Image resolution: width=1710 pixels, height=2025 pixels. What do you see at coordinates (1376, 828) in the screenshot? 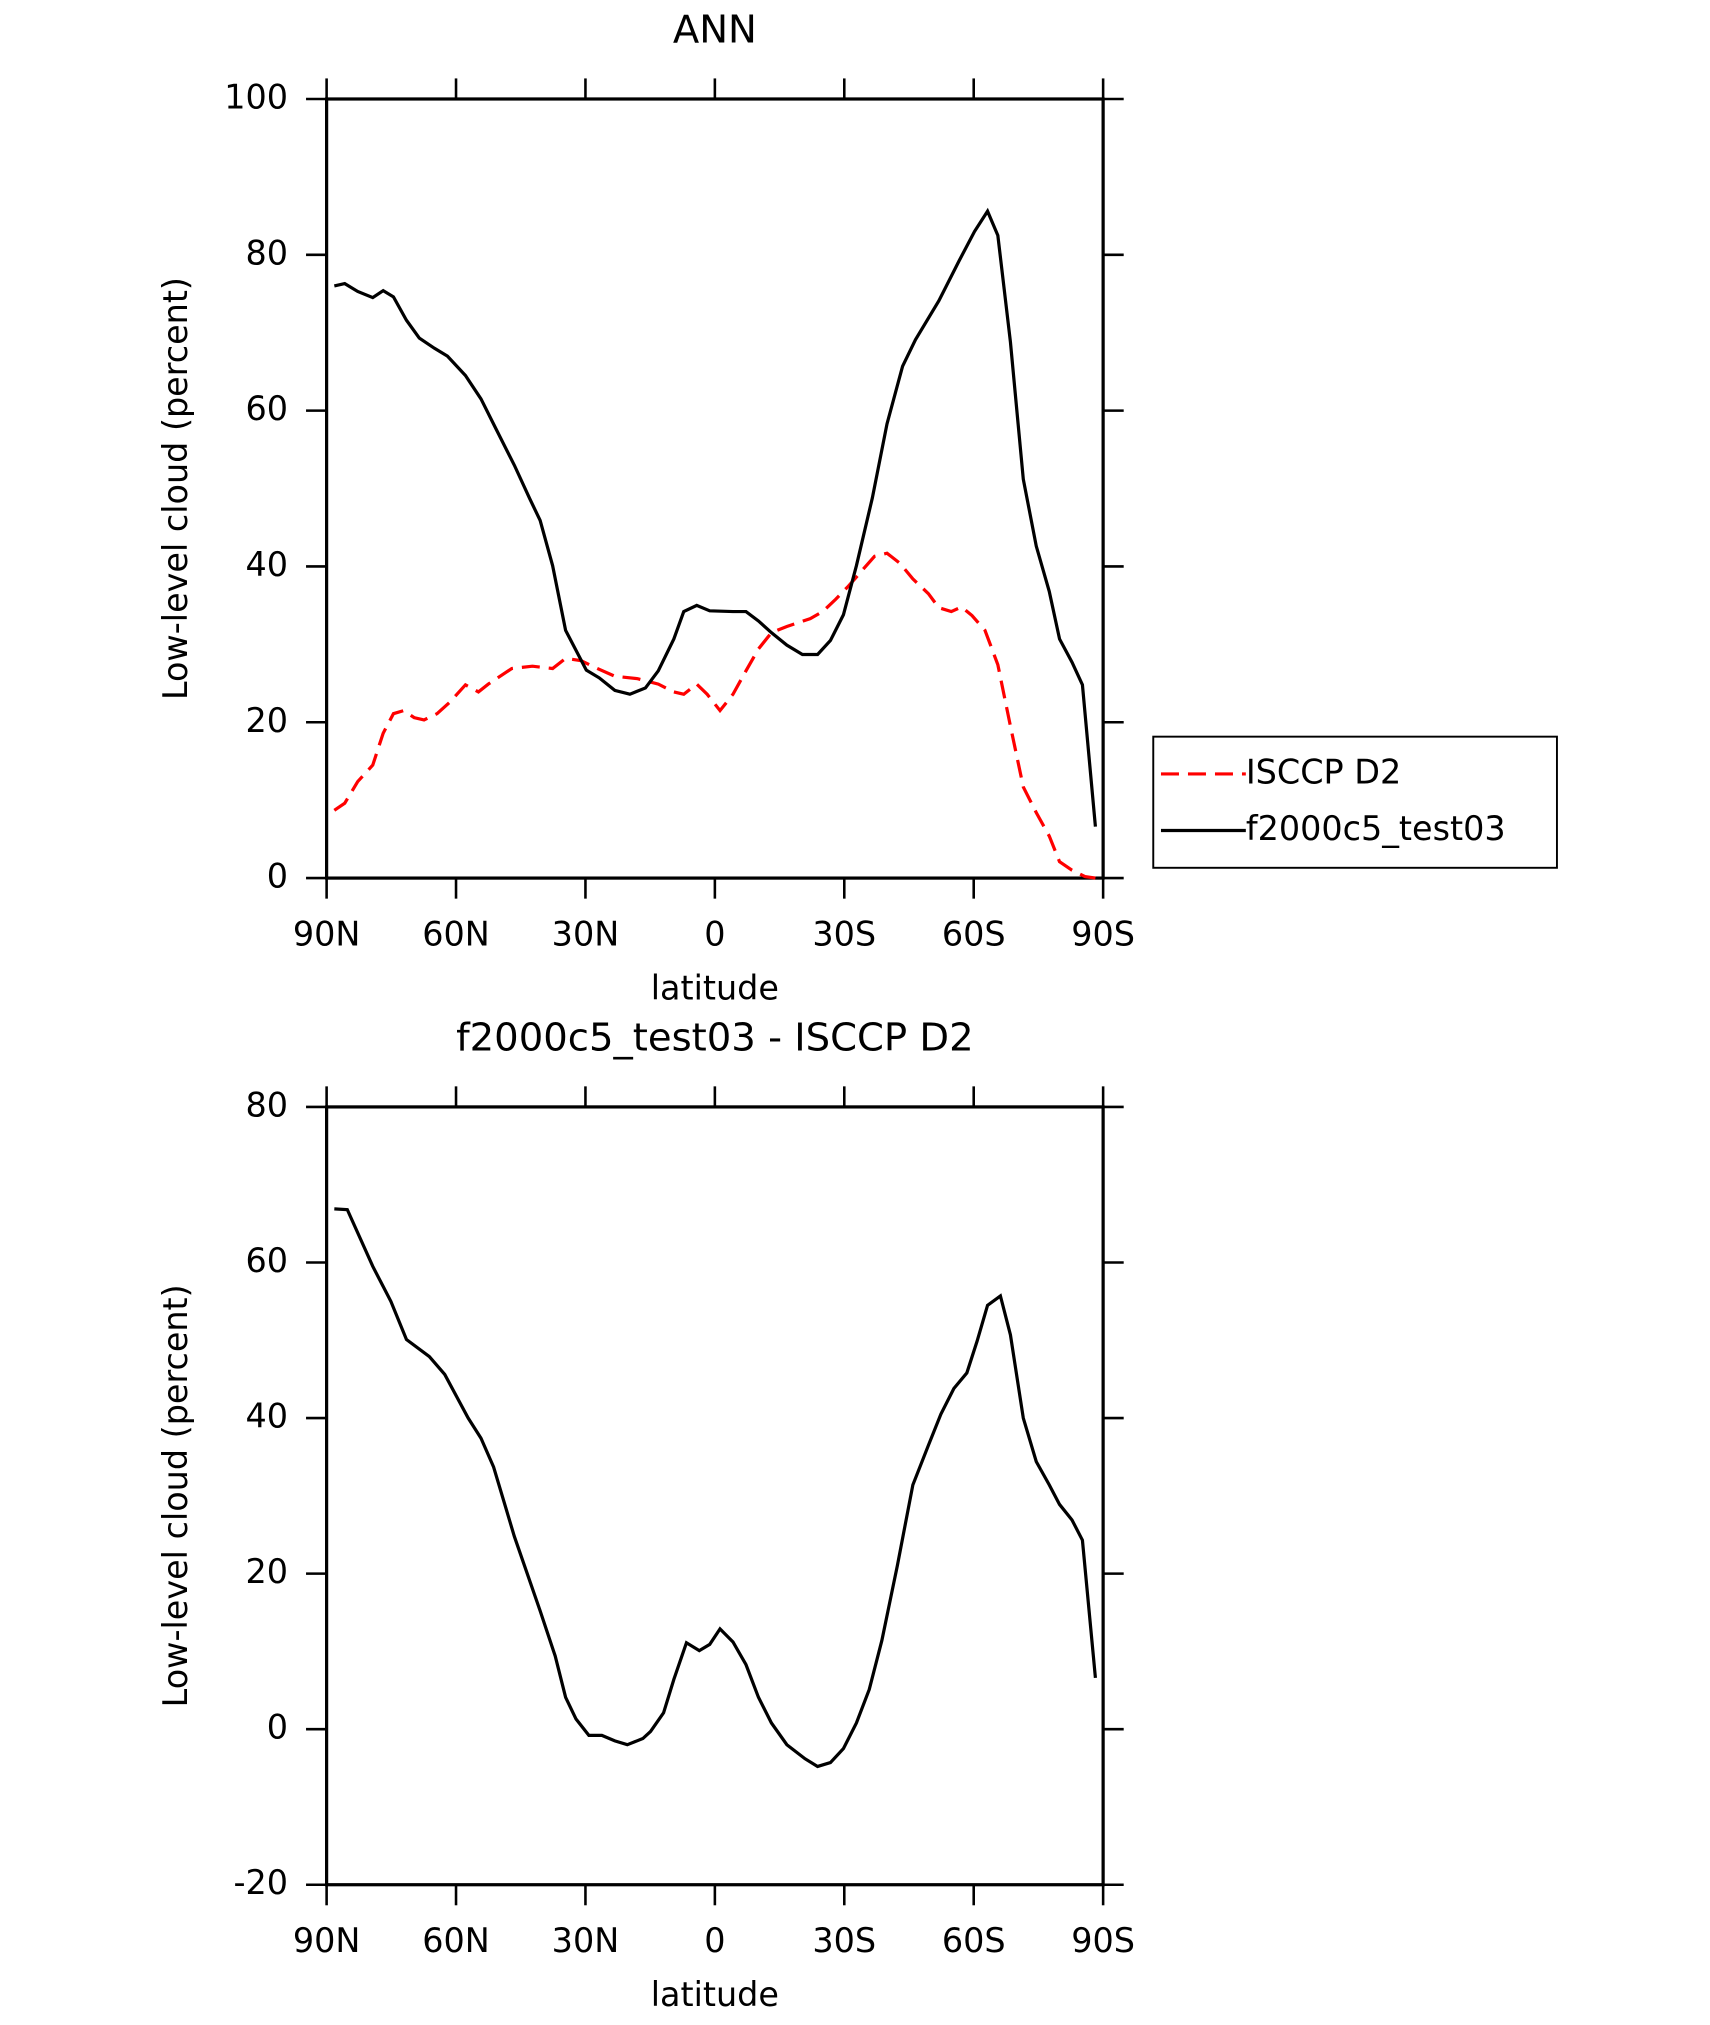
I see `legend-label: f2000c5_test03` at bounding box center [1376, 828].